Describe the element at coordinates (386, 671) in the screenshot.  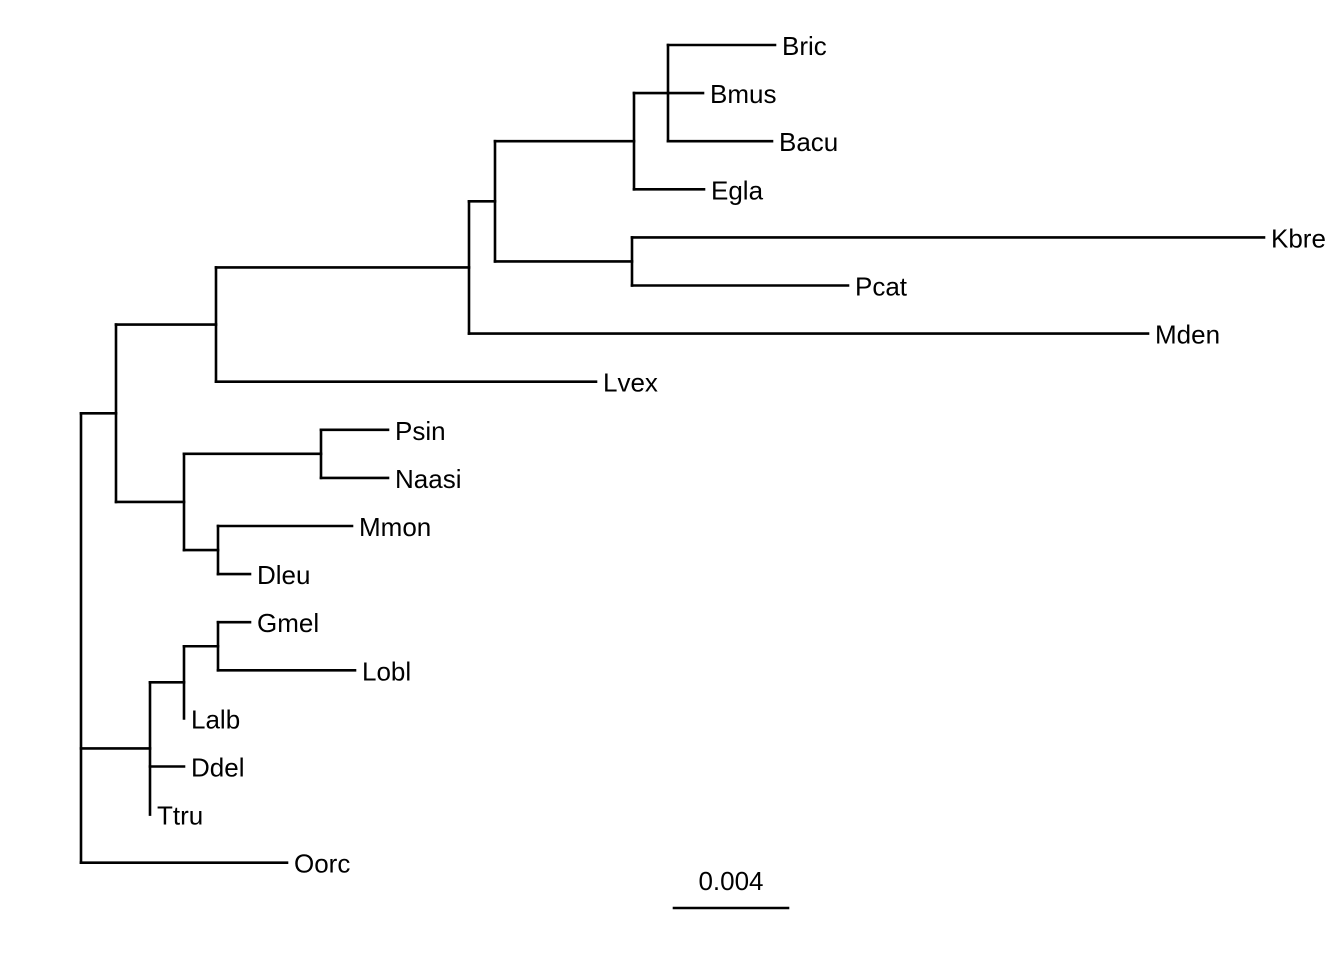
I see `tip-label-lobl: Lobl` at that location.